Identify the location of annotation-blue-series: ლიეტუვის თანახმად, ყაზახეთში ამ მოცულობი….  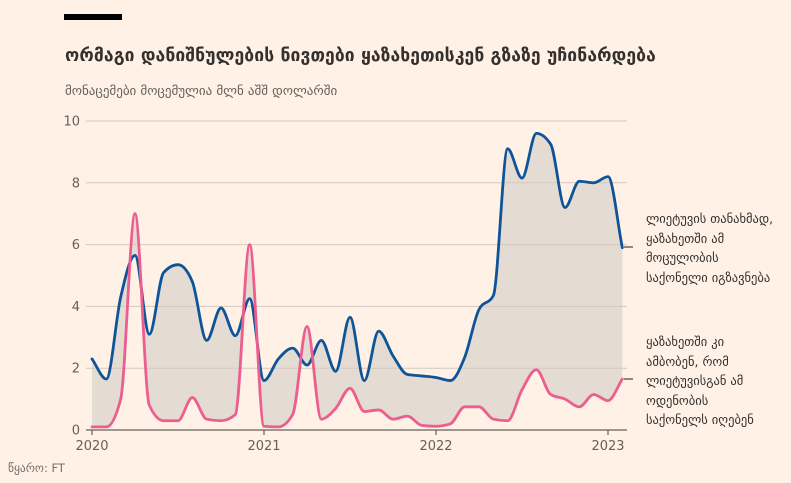
(710, 248).